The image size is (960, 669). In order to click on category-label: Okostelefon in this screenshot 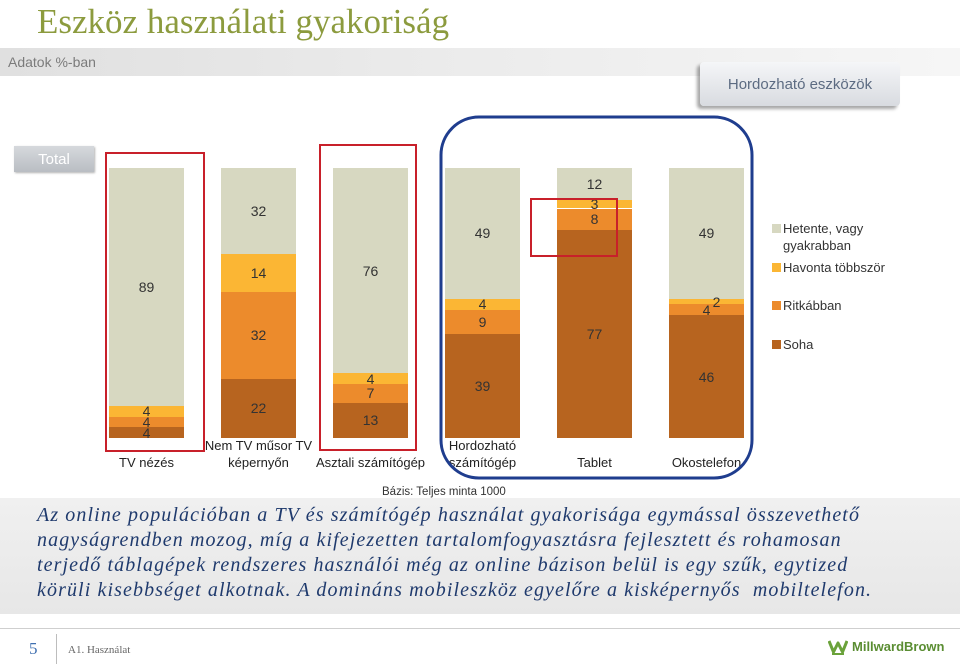, I will do `click(706, 462)`.